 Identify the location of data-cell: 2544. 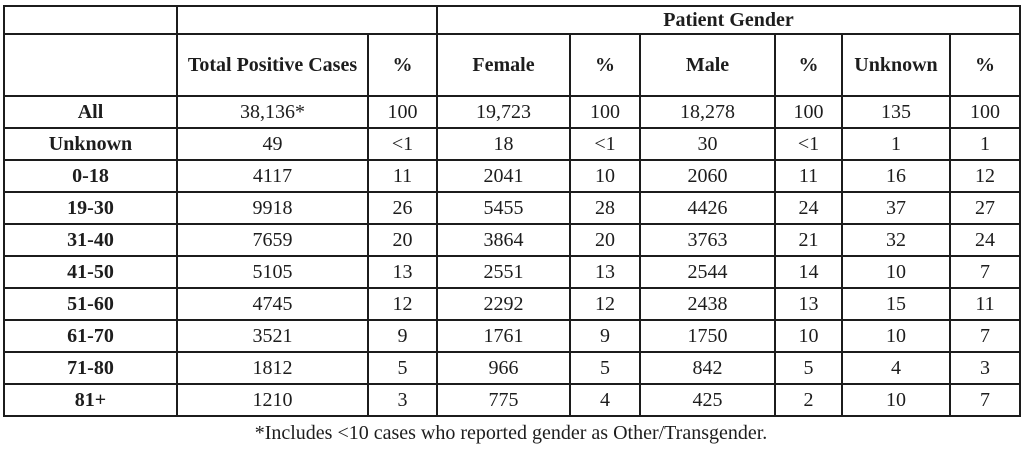
(707, 272).